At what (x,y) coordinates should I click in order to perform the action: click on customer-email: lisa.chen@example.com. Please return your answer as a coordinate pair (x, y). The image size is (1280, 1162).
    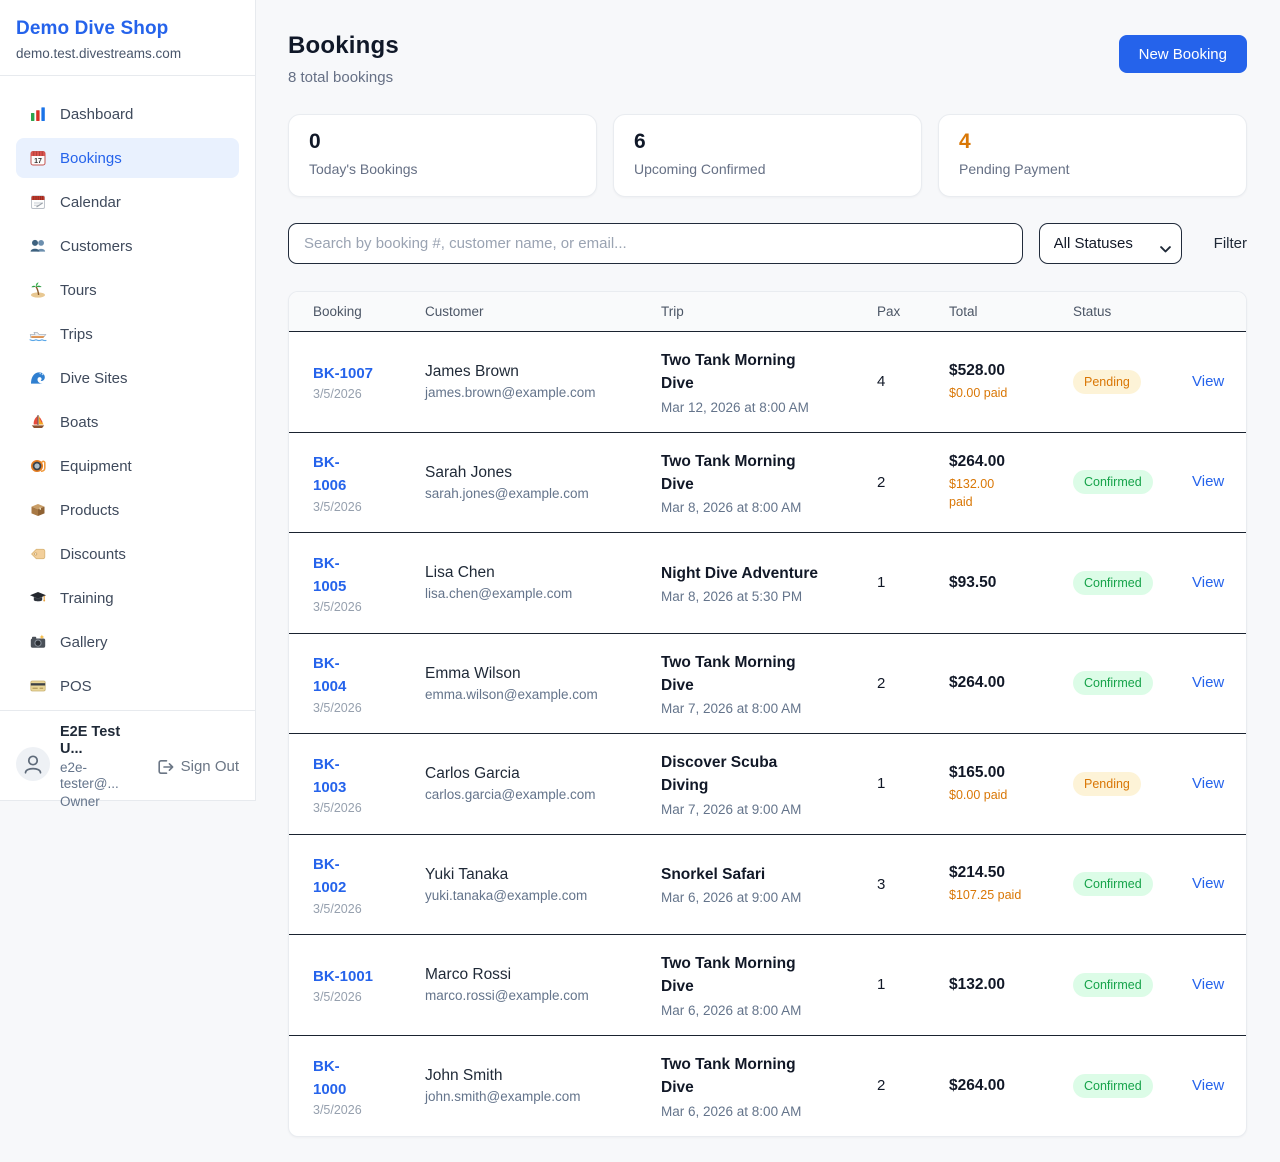
    Looking at the image, I should click on (499, 594).